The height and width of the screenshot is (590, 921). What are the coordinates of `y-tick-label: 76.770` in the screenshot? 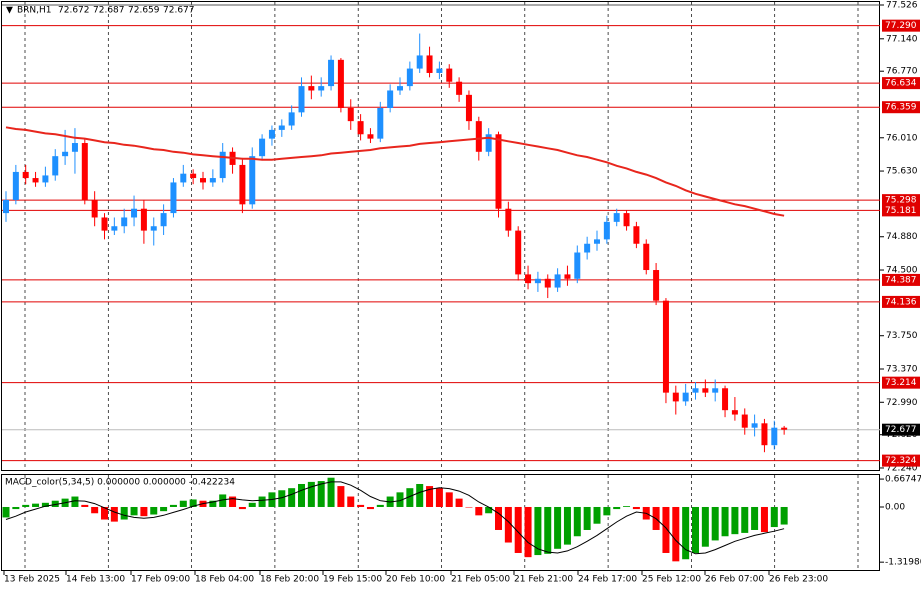 It's located at (902, 72).